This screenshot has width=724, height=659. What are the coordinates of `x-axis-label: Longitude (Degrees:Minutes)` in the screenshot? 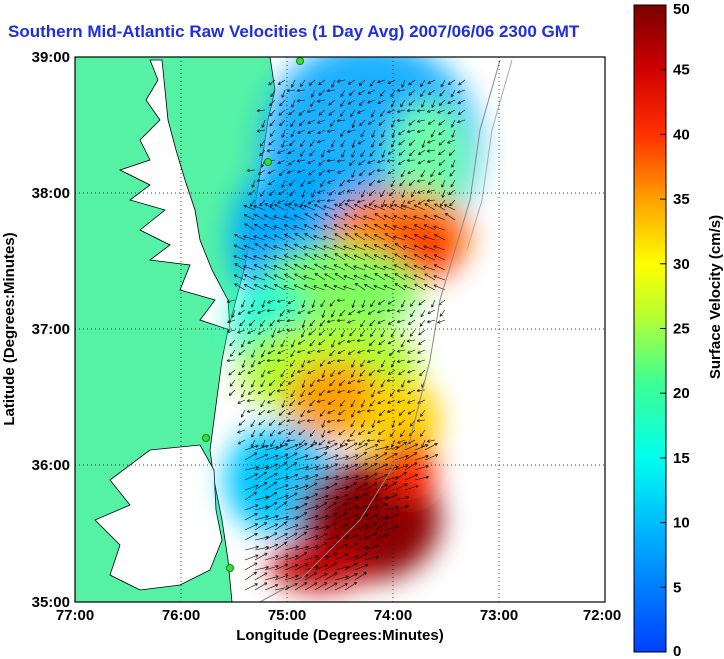 It's located at (340, 635).